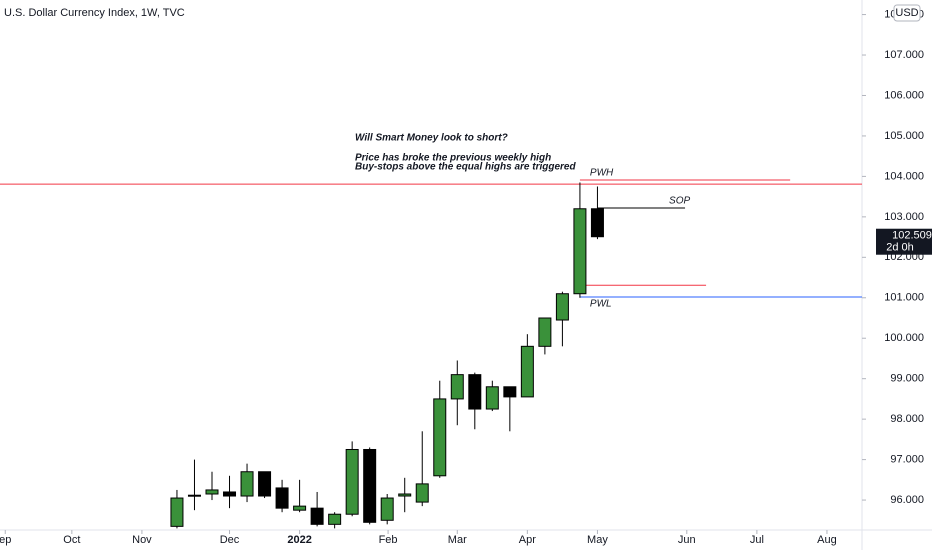 Image resolution: width=932 pixels, height=550 pixels. What do you see at coordinates (907, 500) in the screenshot?
I see `y-tick-label: 96.000` at bounding box center [907, 500].